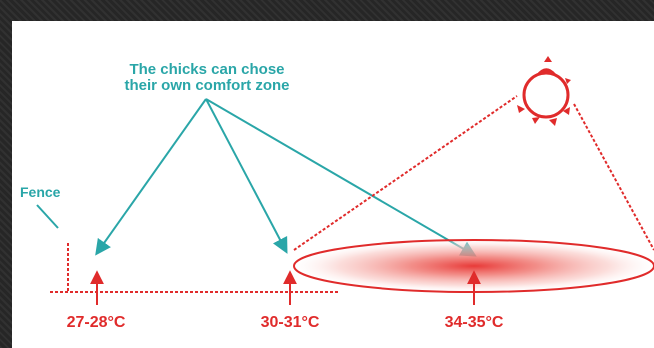  What do you see at coordinates (207, 85) in the screenshot?
I see `caption-line-2: their own comfort zone` at bounding box center [207, 85].